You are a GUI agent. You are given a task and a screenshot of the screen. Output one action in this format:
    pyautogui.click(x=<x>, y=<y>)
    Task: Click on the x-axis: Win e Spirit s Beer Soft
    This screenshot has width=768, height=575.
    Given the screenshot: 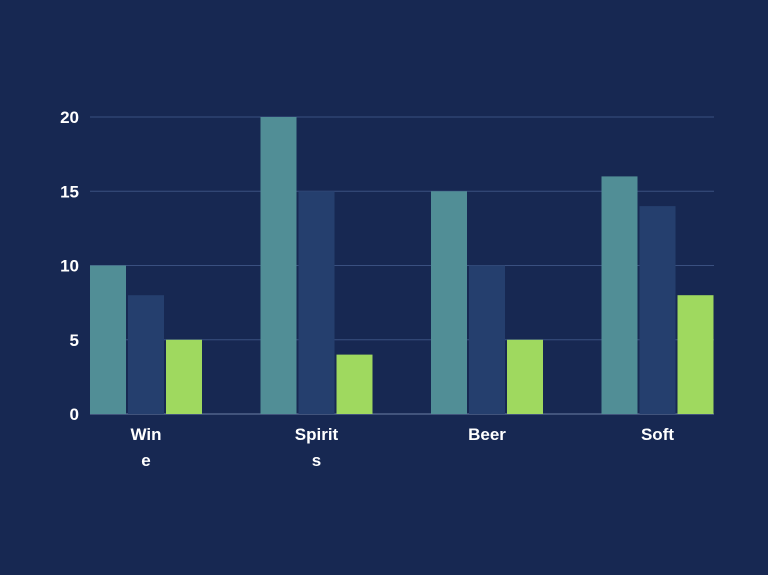 What is the action you would take?
    pyautogui.click(x=402, y=447)
    